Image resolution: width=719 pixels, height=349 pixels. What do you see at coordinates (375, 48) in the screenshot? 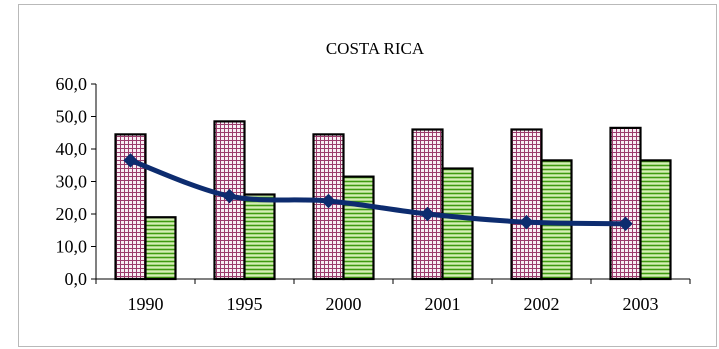
I see `chart-title: COSTA RICA` at bounding box center [375, 48].